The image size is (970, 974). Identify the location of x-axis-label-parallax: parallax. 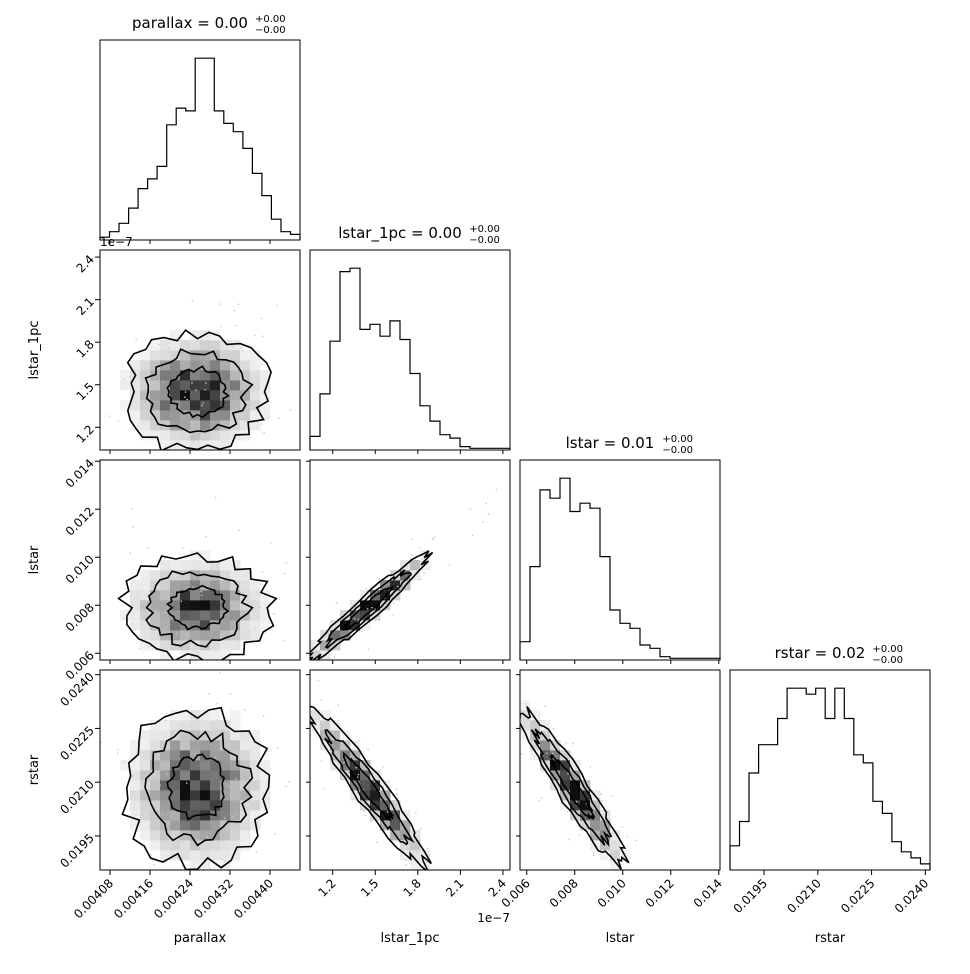
(200, 938).